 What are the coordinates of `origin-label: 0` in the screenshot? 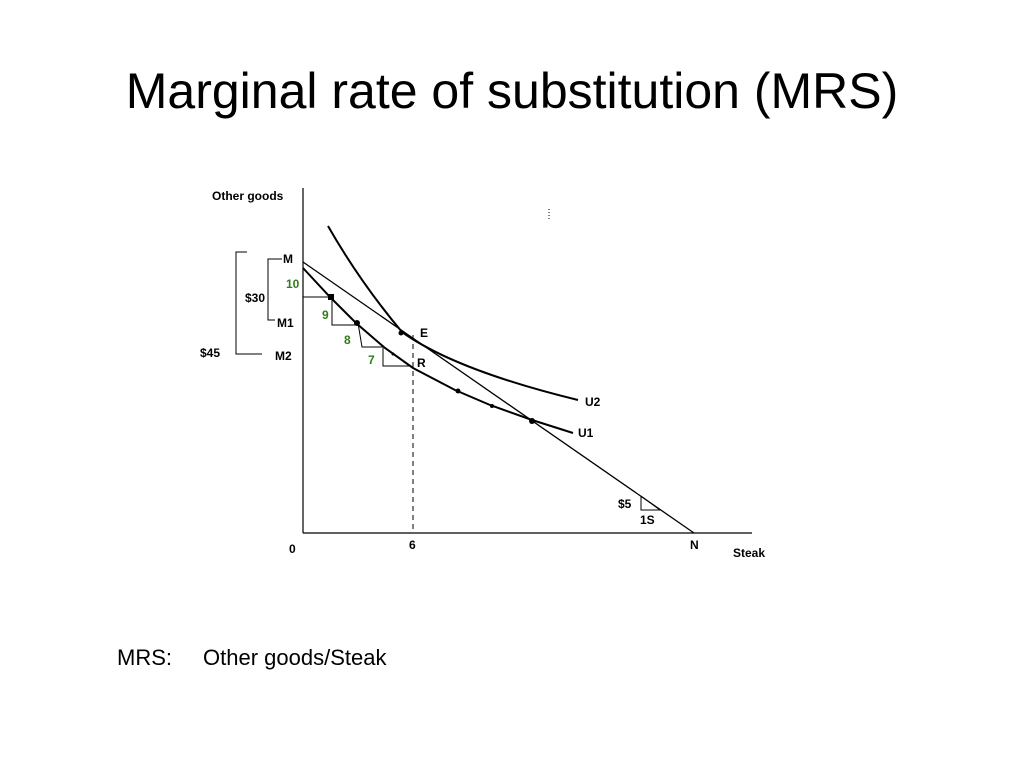 It's located at (292, 549).